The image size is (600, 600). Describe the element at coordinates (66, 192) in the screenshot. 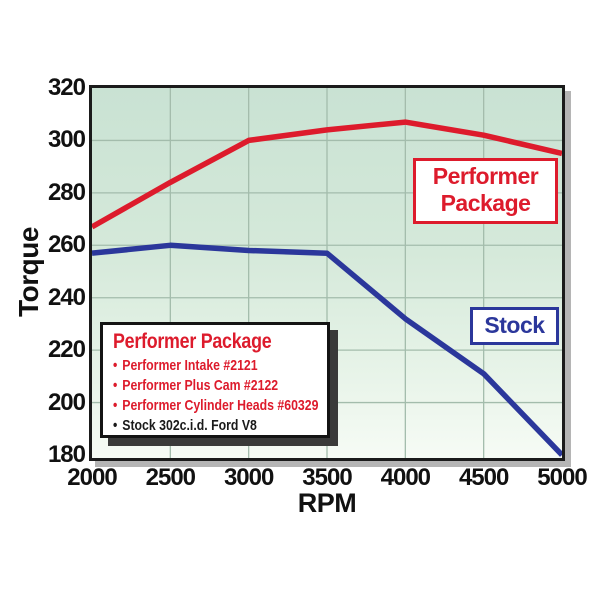

I see `y-tick-label-280: 280` at that location.